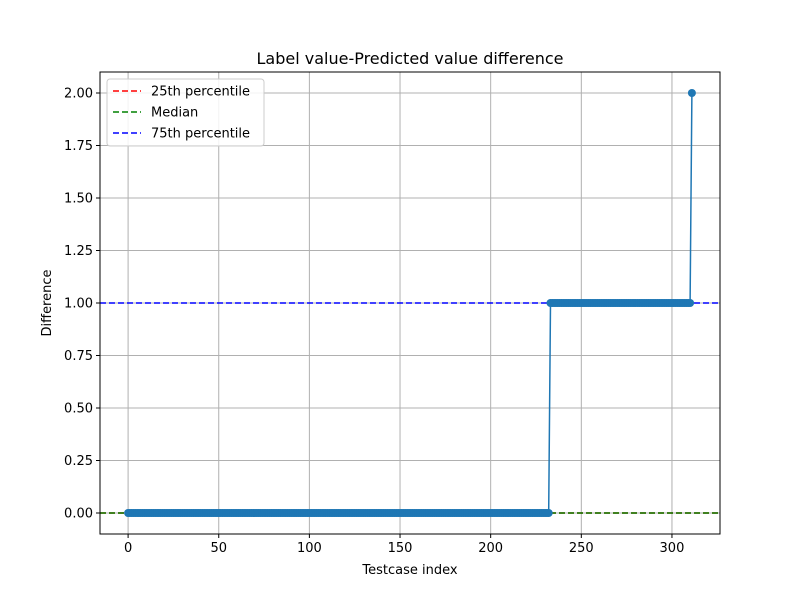 This screenshot has width=800, height=600. Describe the element at coordinates (78, 146) in the screenshot. I see `y-tick-label: 1.75` at that location.